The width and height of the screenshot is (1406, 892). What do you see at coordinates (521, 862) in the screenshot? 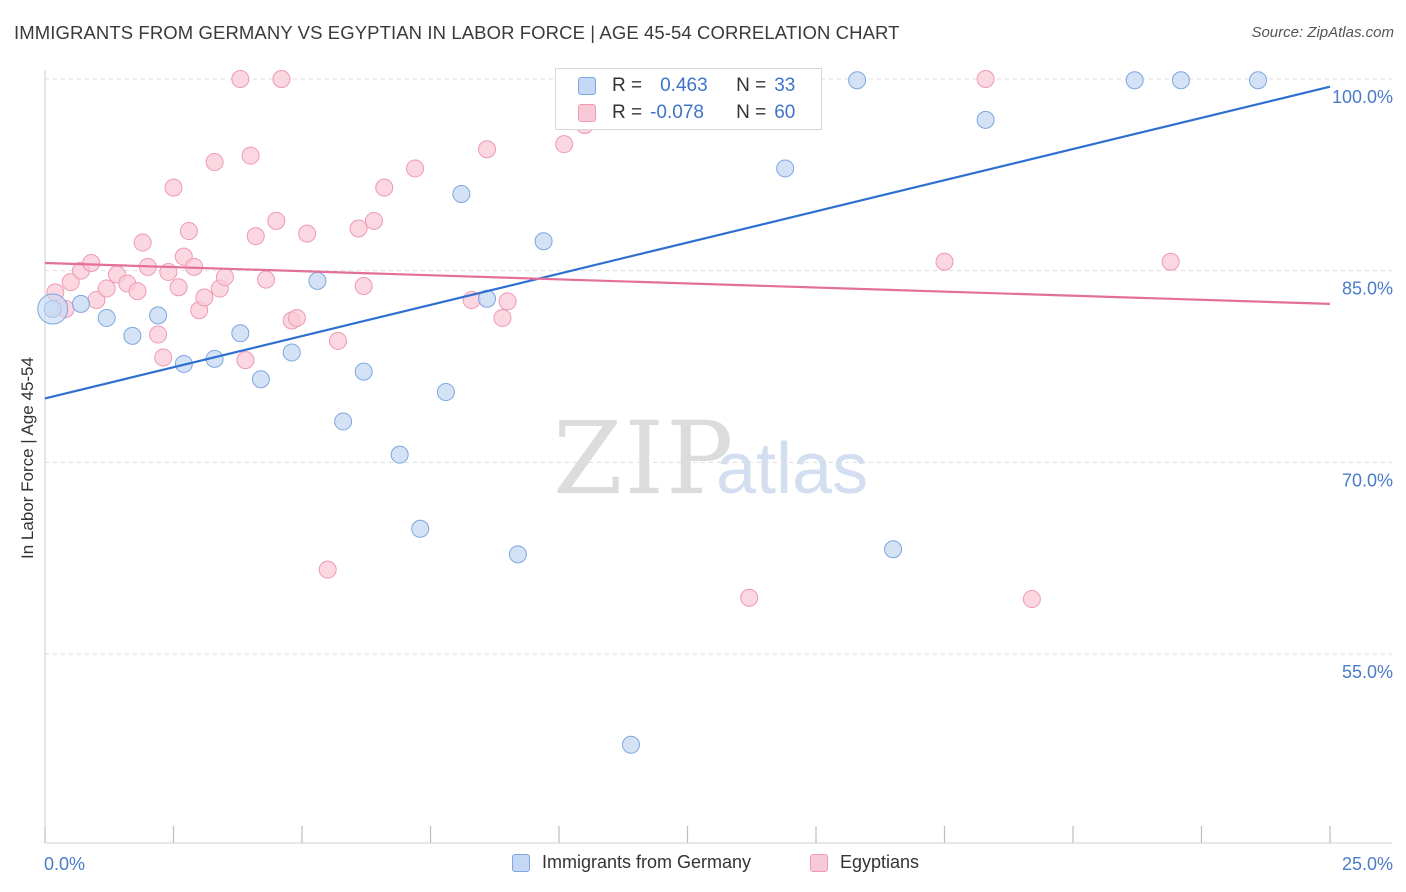
I see `legend-swatch-germany` at bounding box center [521, 862].